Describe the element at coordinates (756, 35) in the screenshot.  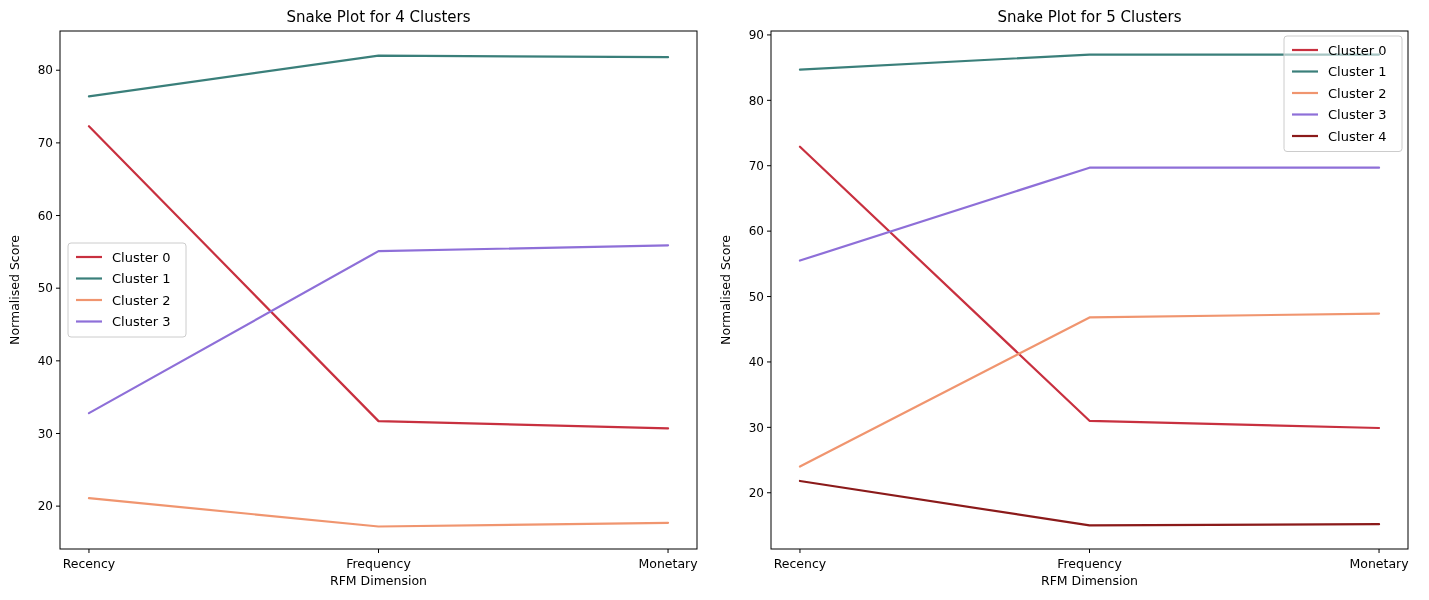
I see `y-tick-label: 90` at that location.